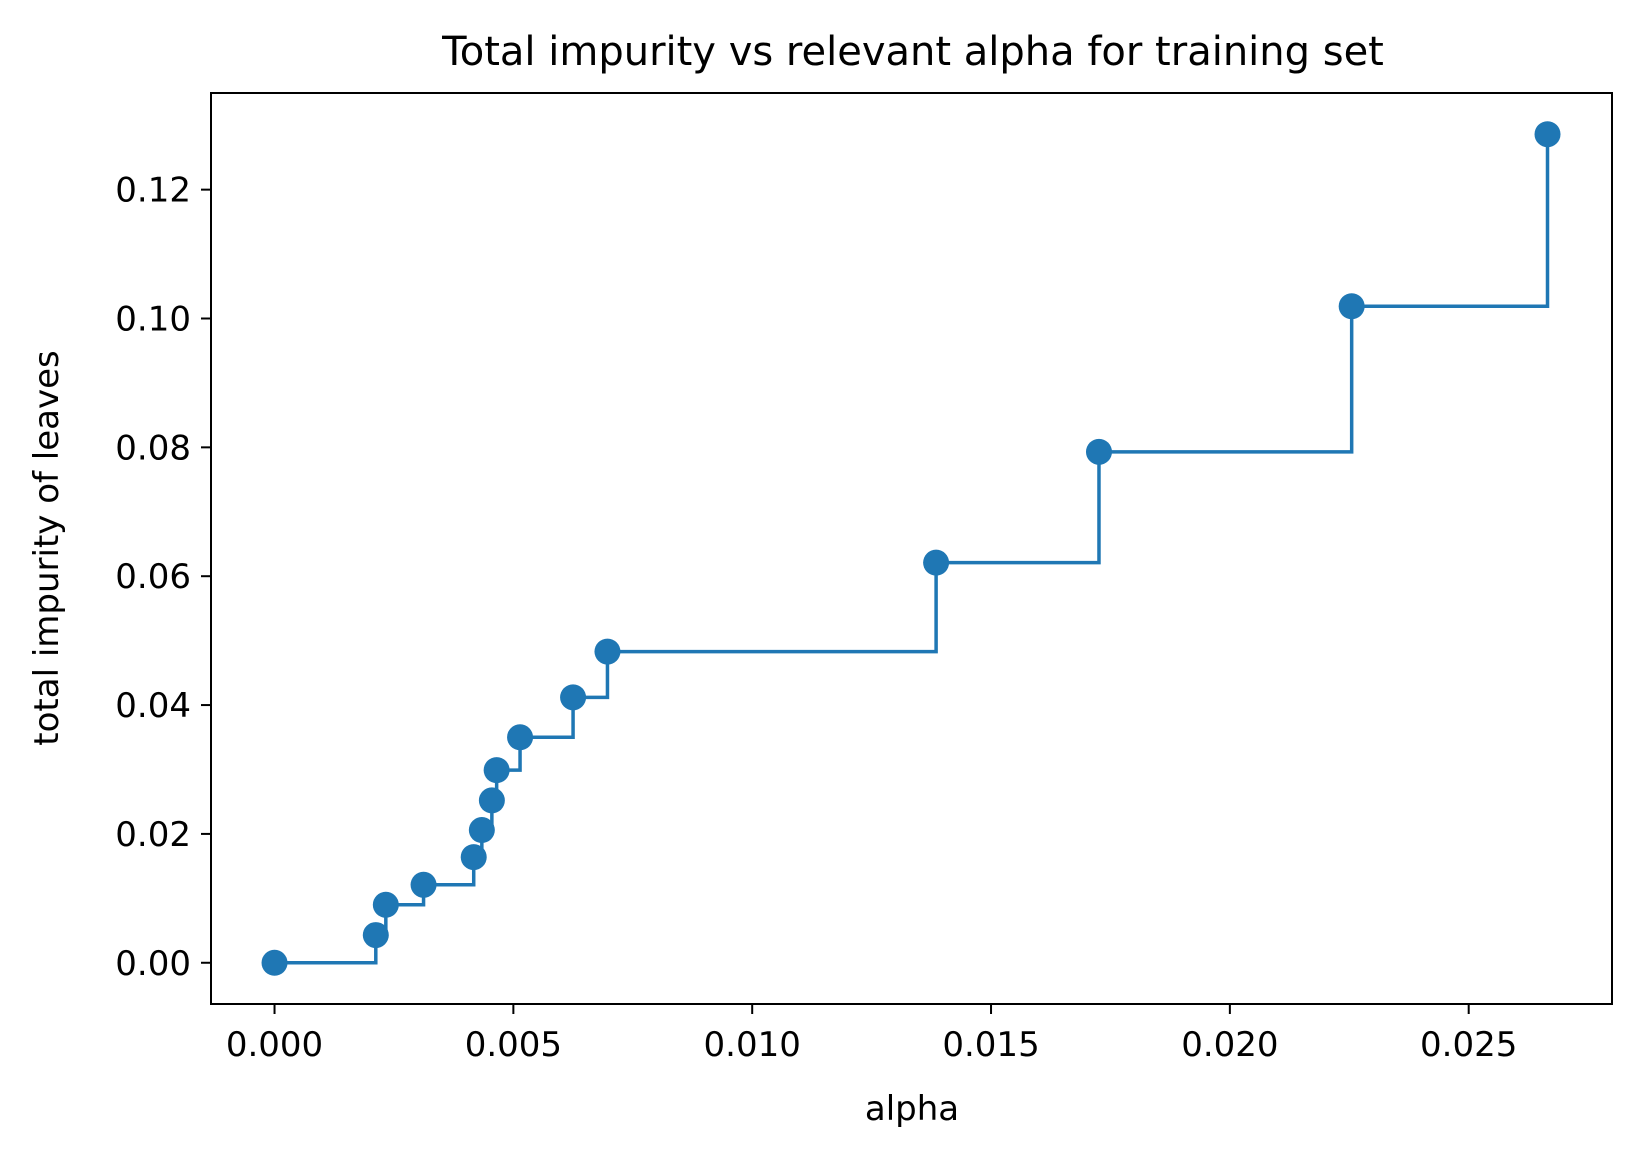 The width and height of the screenshot is (1633, 1154). What do you see at coordinates (153, 835) in the screenshot?
I see `y-tick-label: 0.02` at bounding box center [153, 835].